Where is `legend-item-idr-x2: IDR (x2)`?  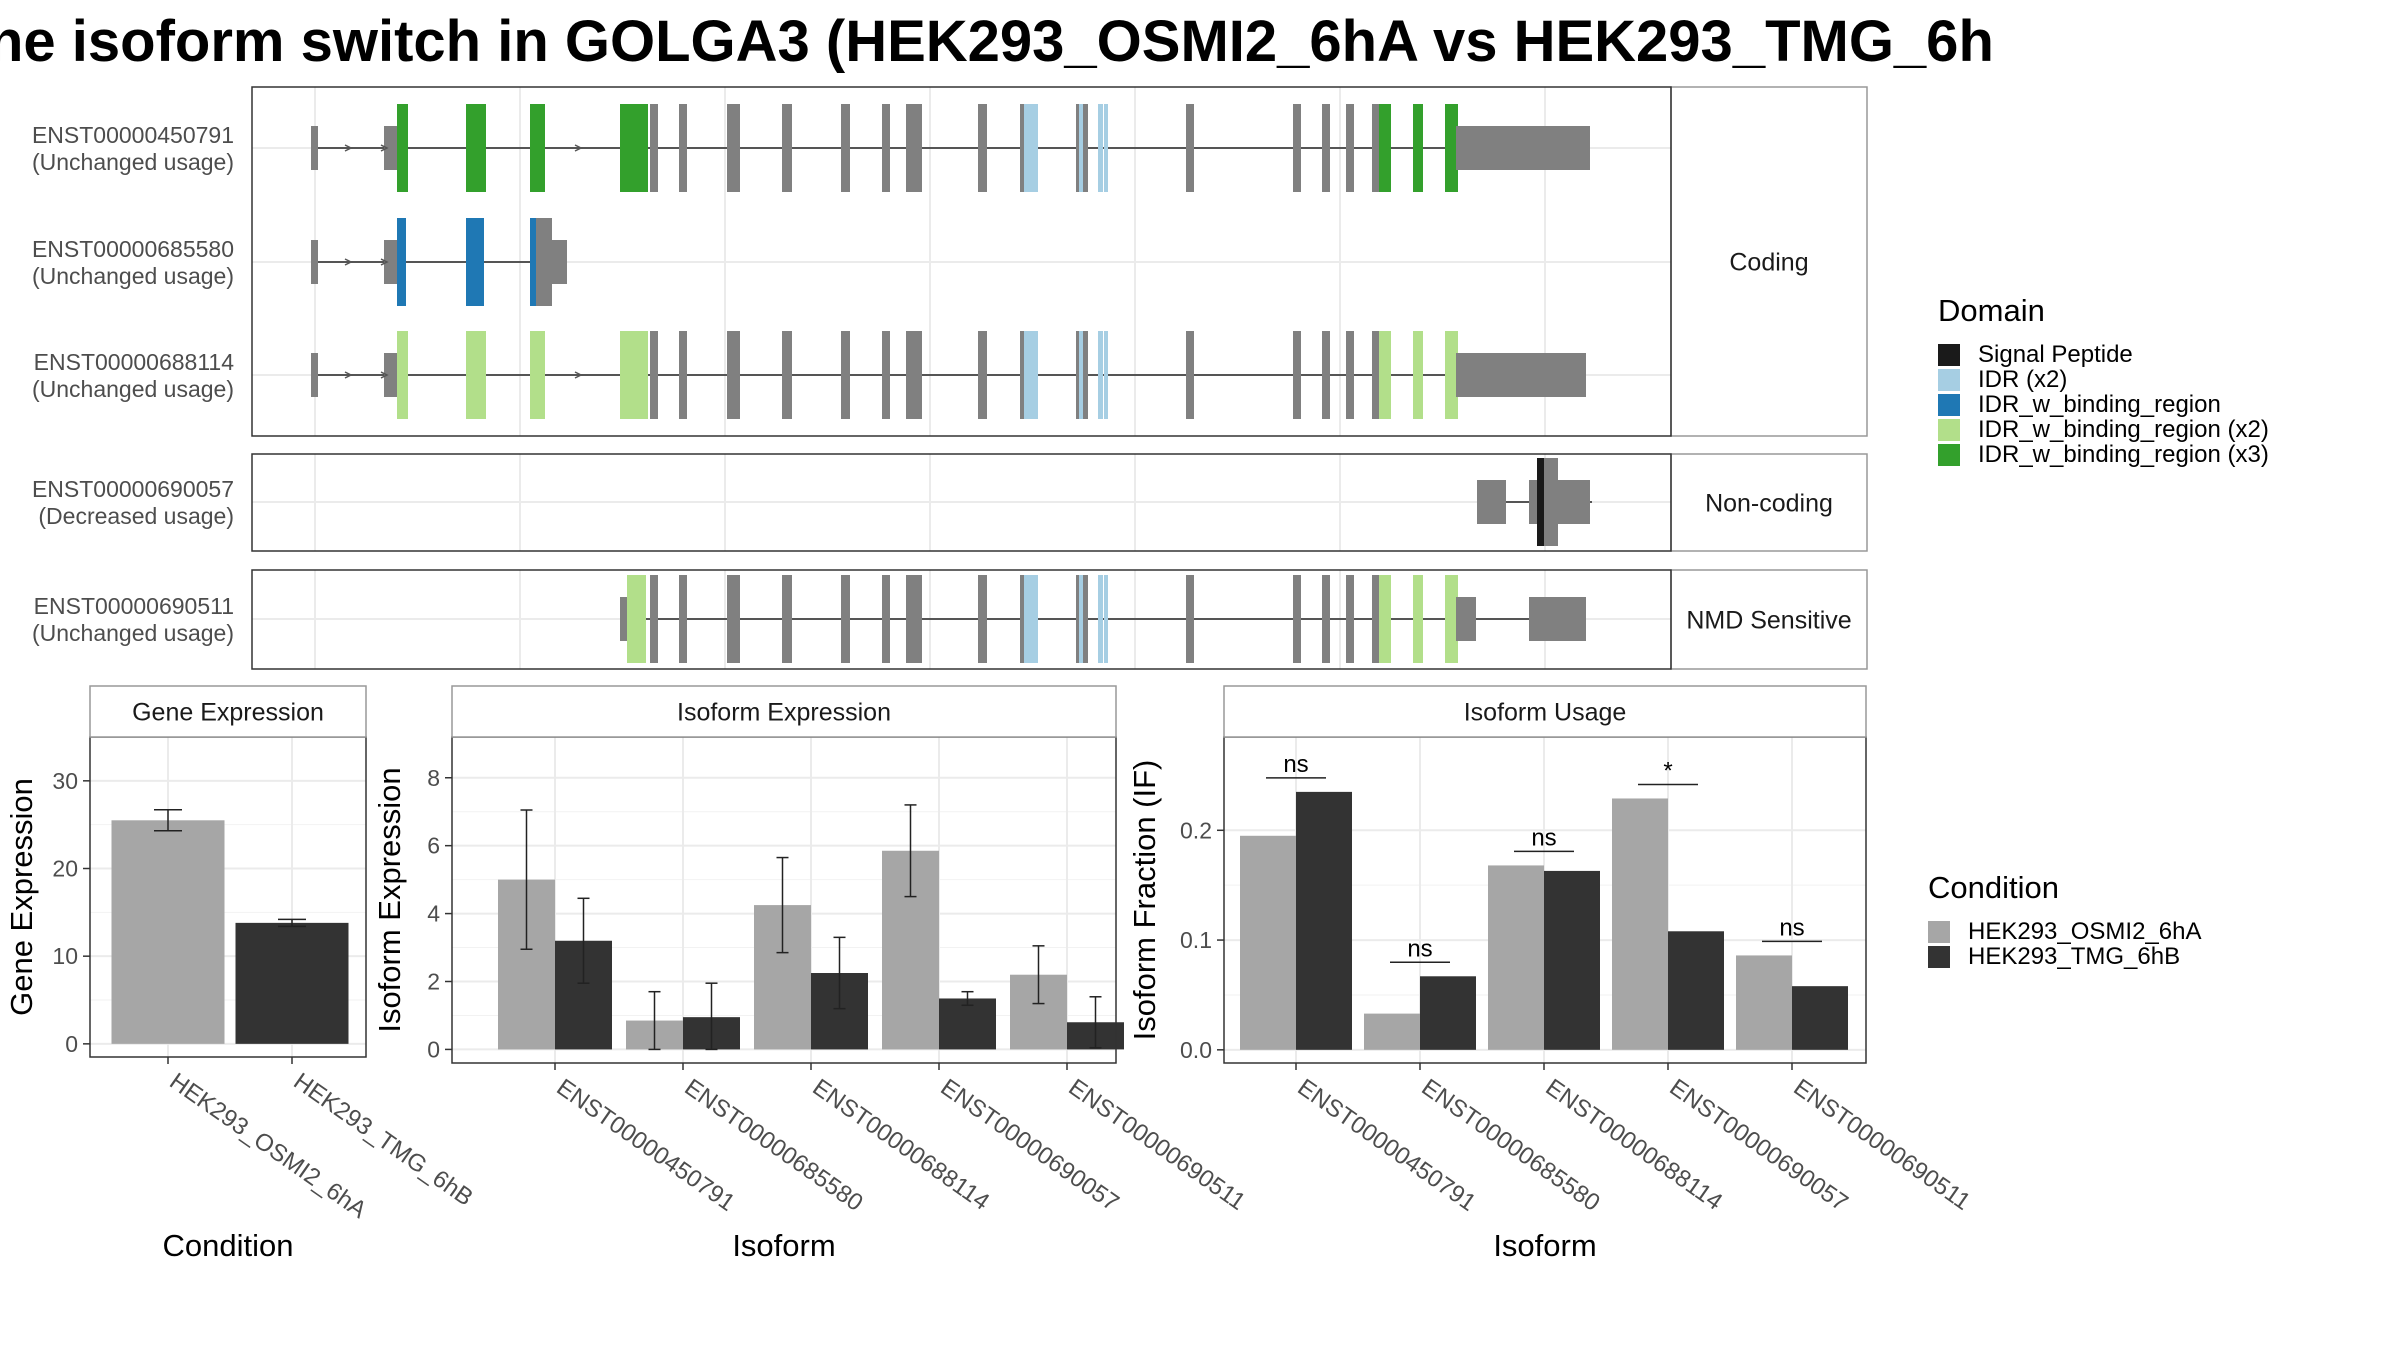
legend-item-idr-x2: IDR (x2) is located at coordinates (2002, 380).